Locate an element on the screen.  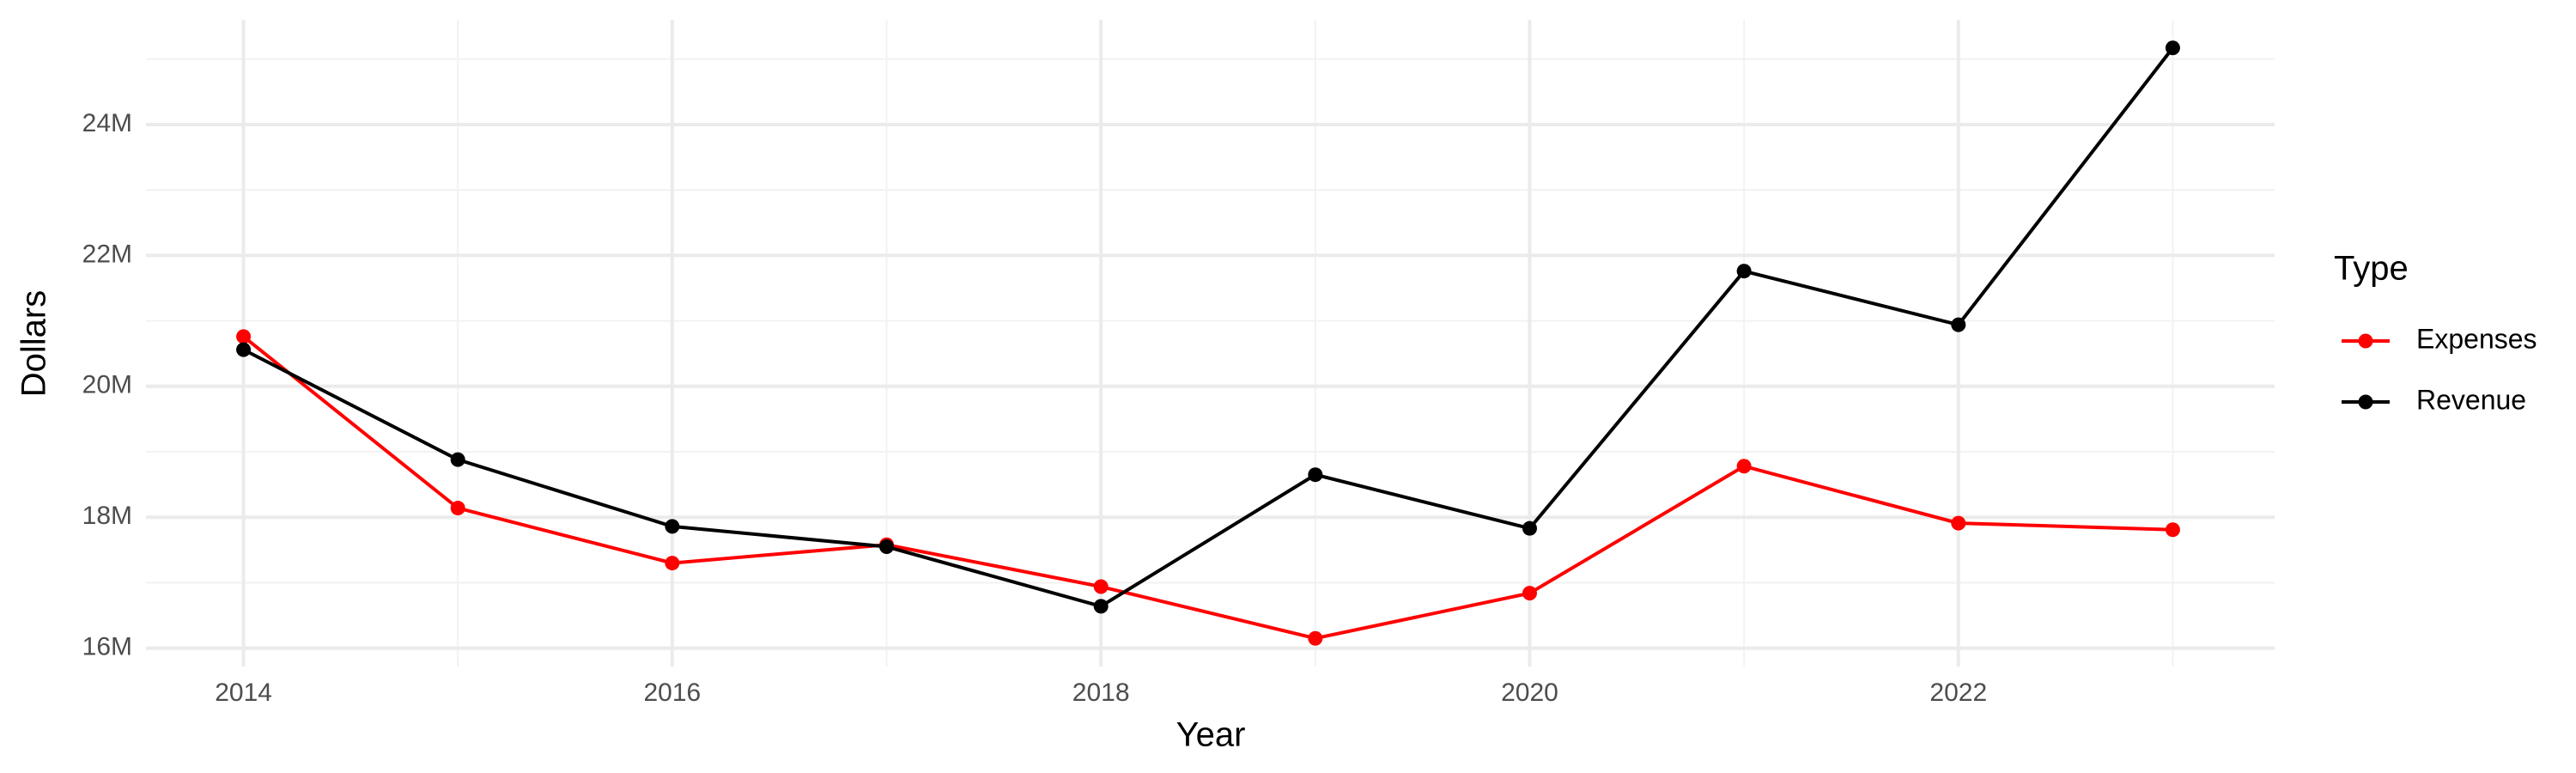
x-axis-title: Year is located at coordinates (1211, 735).